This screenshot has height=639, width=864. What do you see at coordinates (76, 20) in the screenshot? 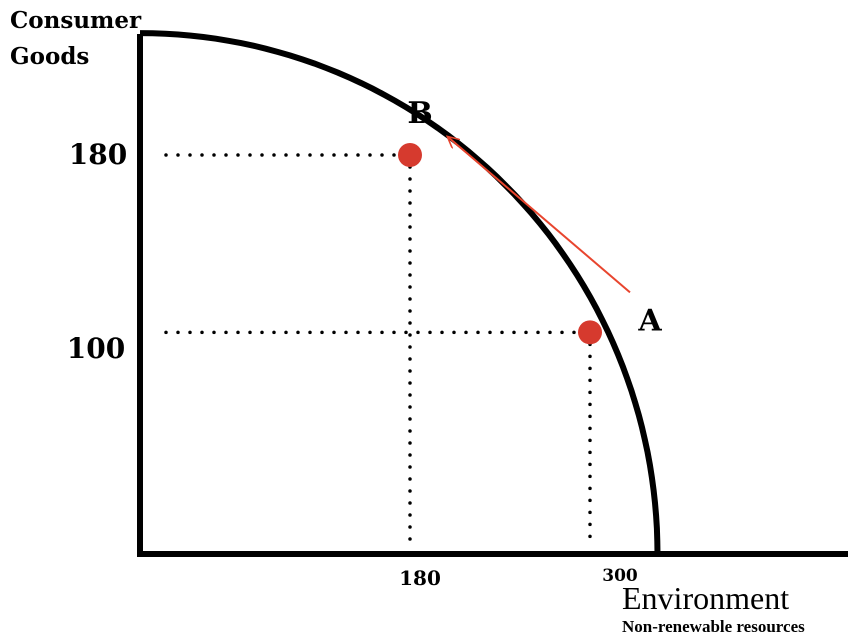
I see `y-axis-title-line1: Consumer` at bounding box center [76, 20].